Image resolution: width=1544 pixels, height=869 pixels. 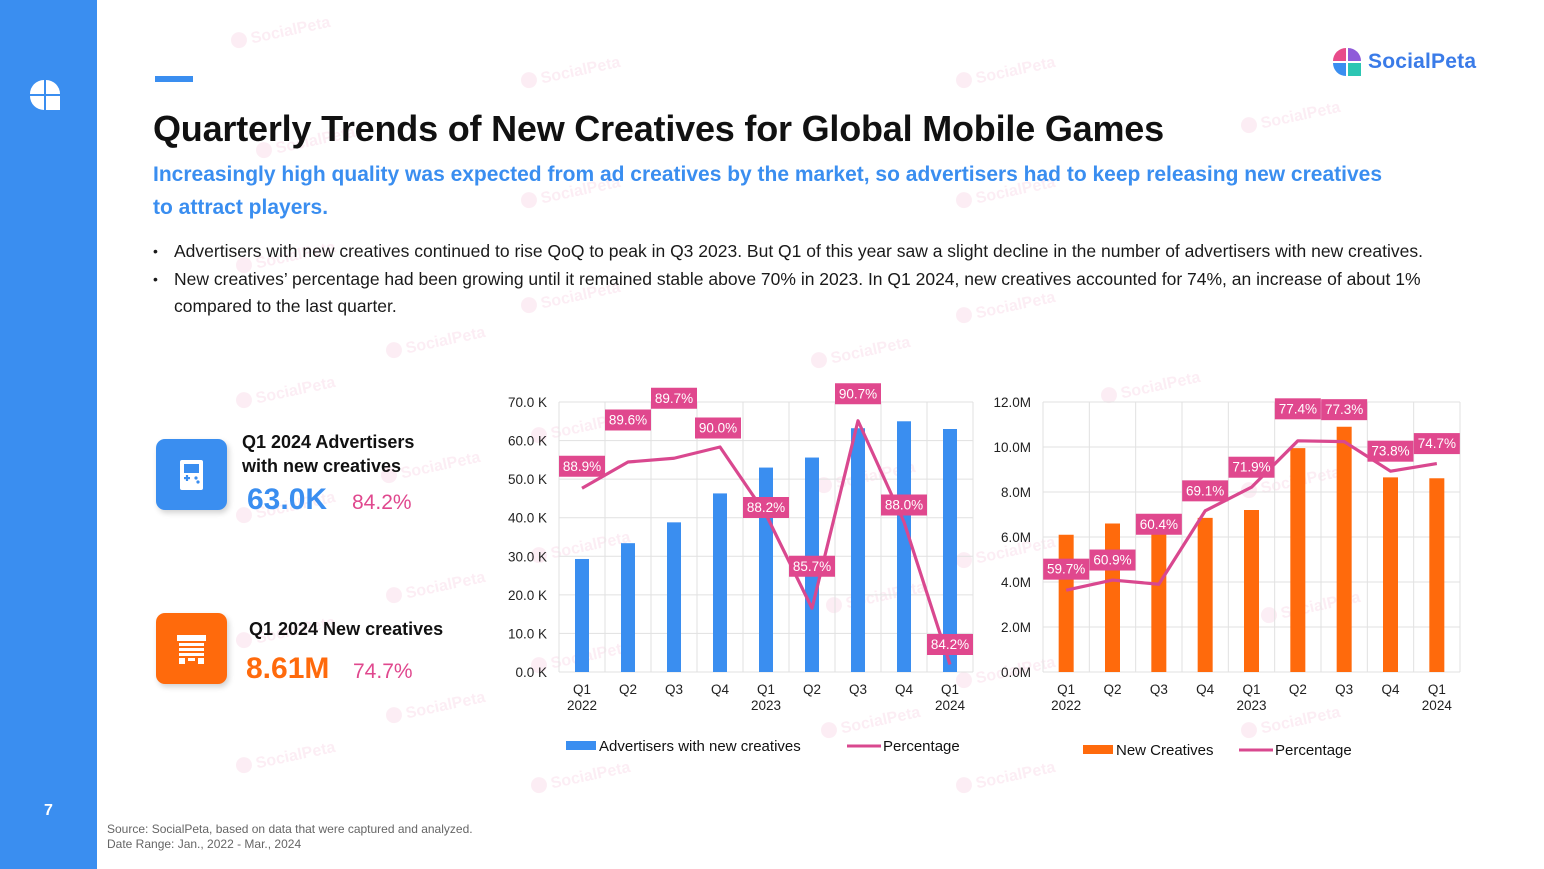 I want to click on data-label-text: 77.4%, so click(x=1298, y=408).